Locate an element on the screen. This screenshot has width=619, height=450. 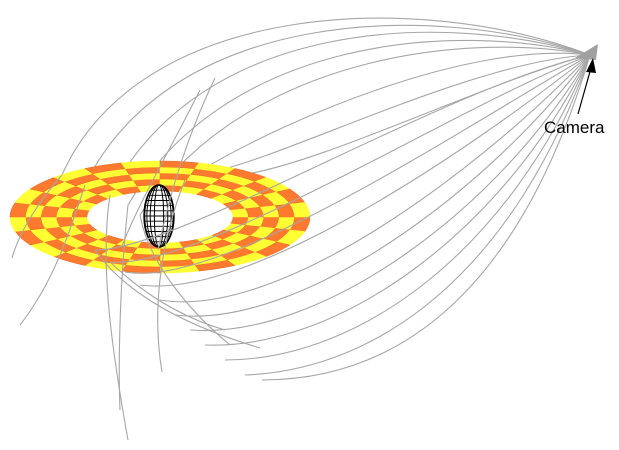
accretion-disk is located at coordinates (160, 217).